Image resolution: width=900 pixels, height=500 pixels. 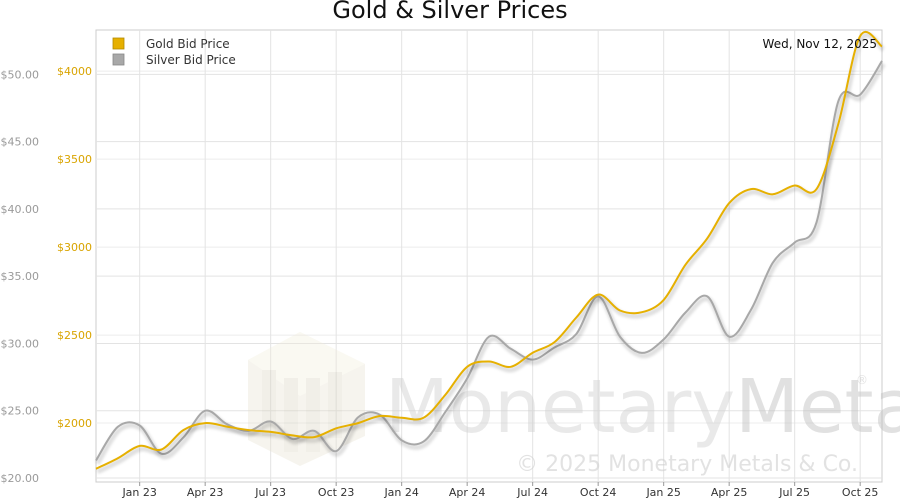 What do you see at coordinates (20, 343) in the screenshot?
I see `y-tick-silver: $30.00` at bounding box center [20, 343].